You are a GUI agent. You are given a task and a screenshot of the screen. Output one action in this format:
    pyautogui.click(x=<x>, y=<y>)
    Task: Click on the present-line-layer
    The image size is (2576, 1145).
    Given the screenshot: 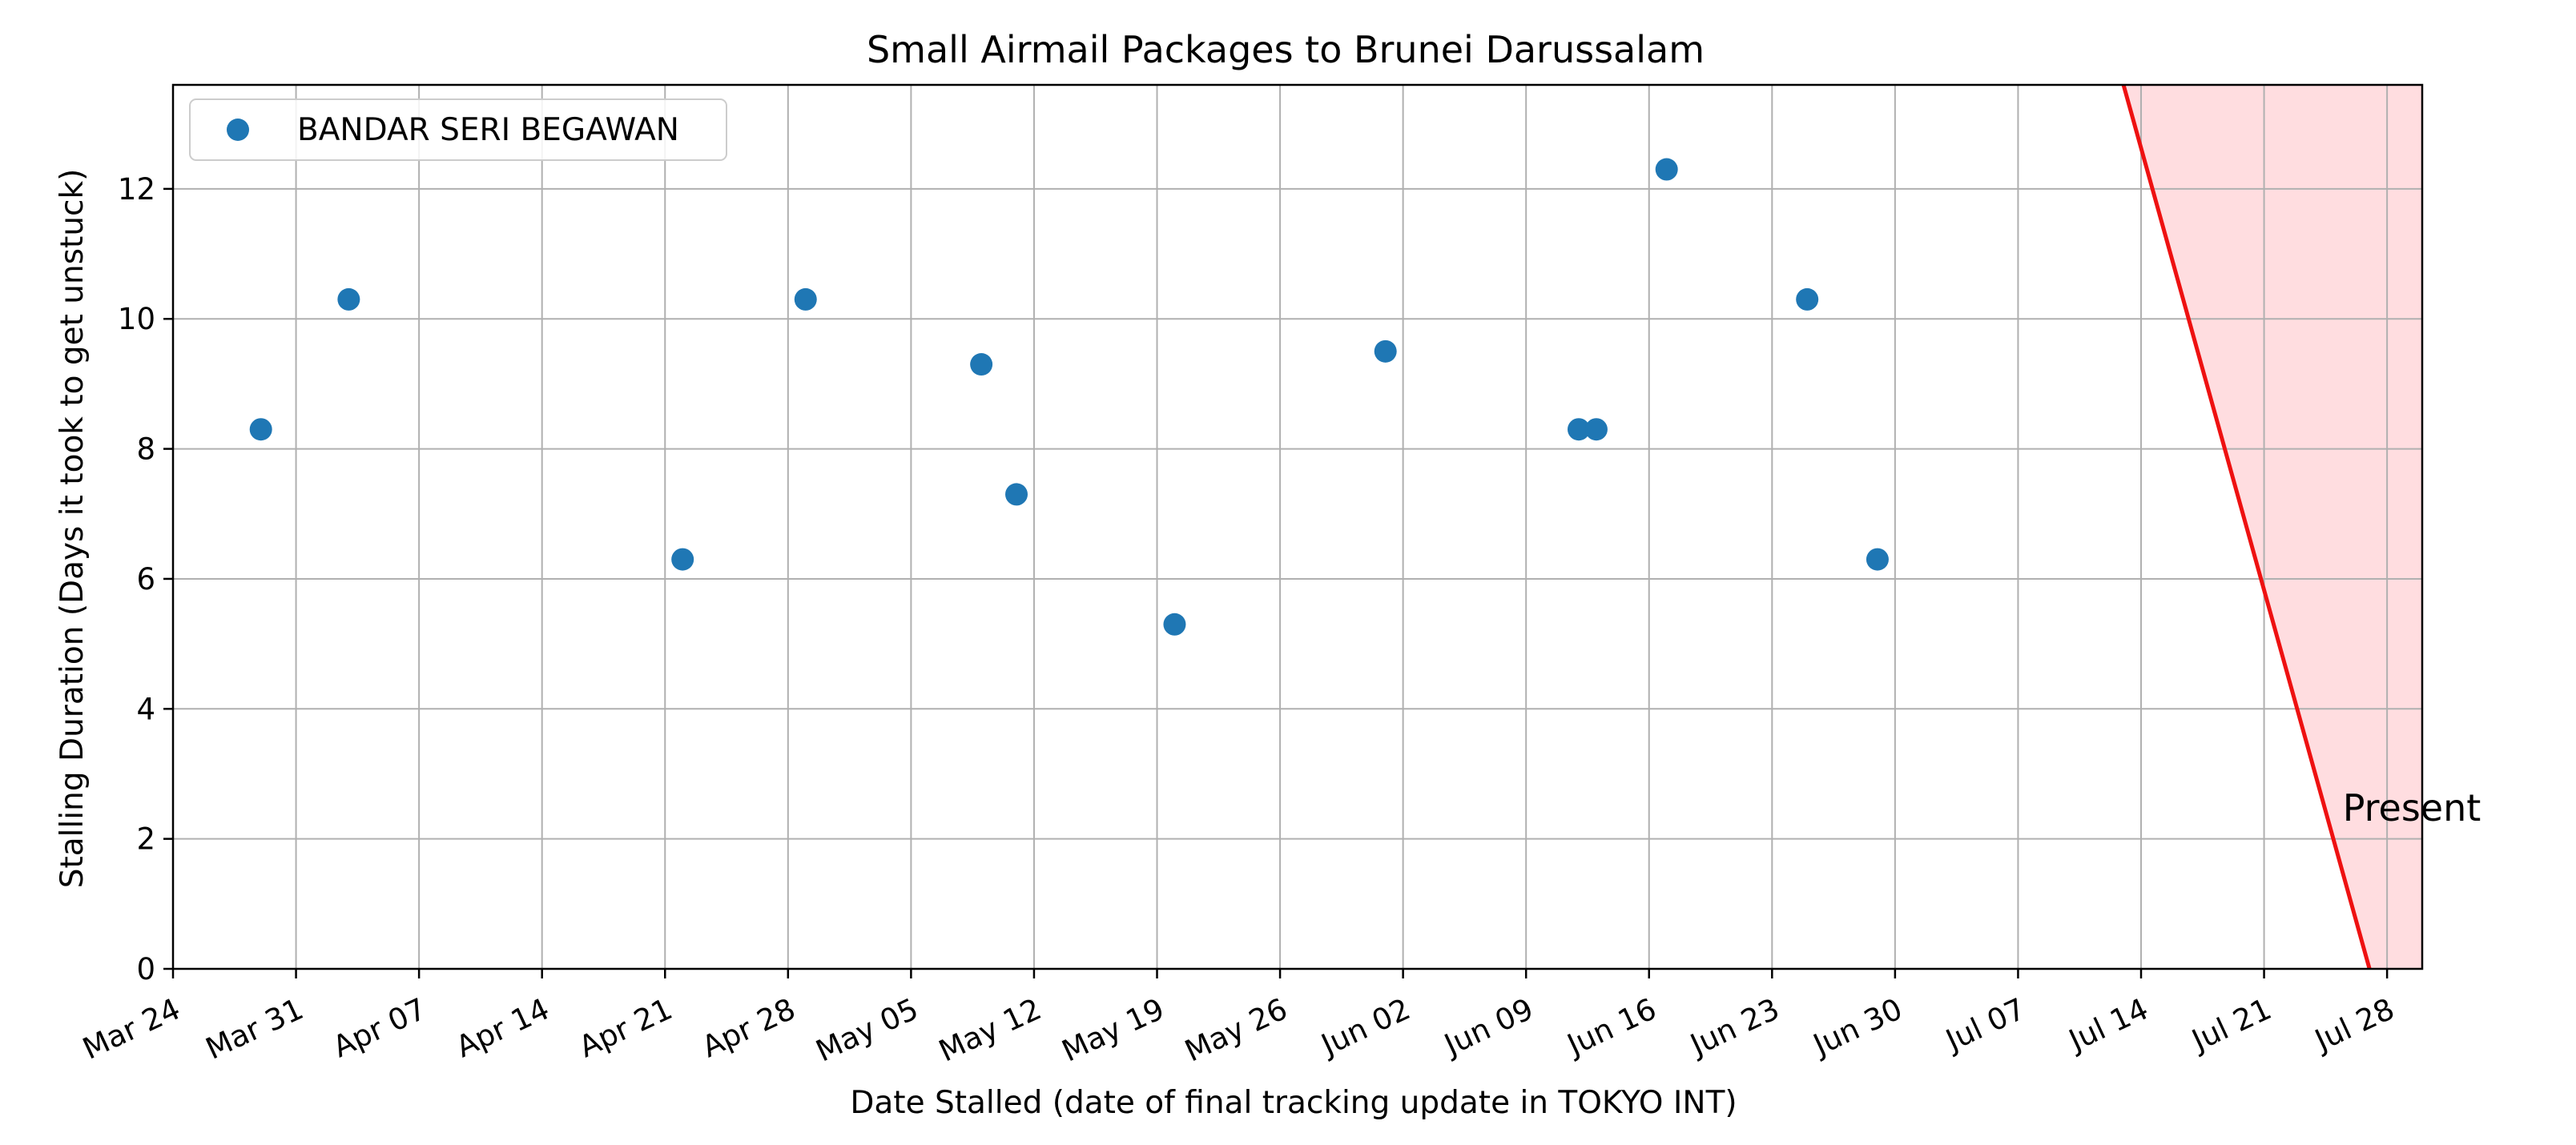 What is the action you would take?
    pyautogui.click(x=2246, y=527)
    